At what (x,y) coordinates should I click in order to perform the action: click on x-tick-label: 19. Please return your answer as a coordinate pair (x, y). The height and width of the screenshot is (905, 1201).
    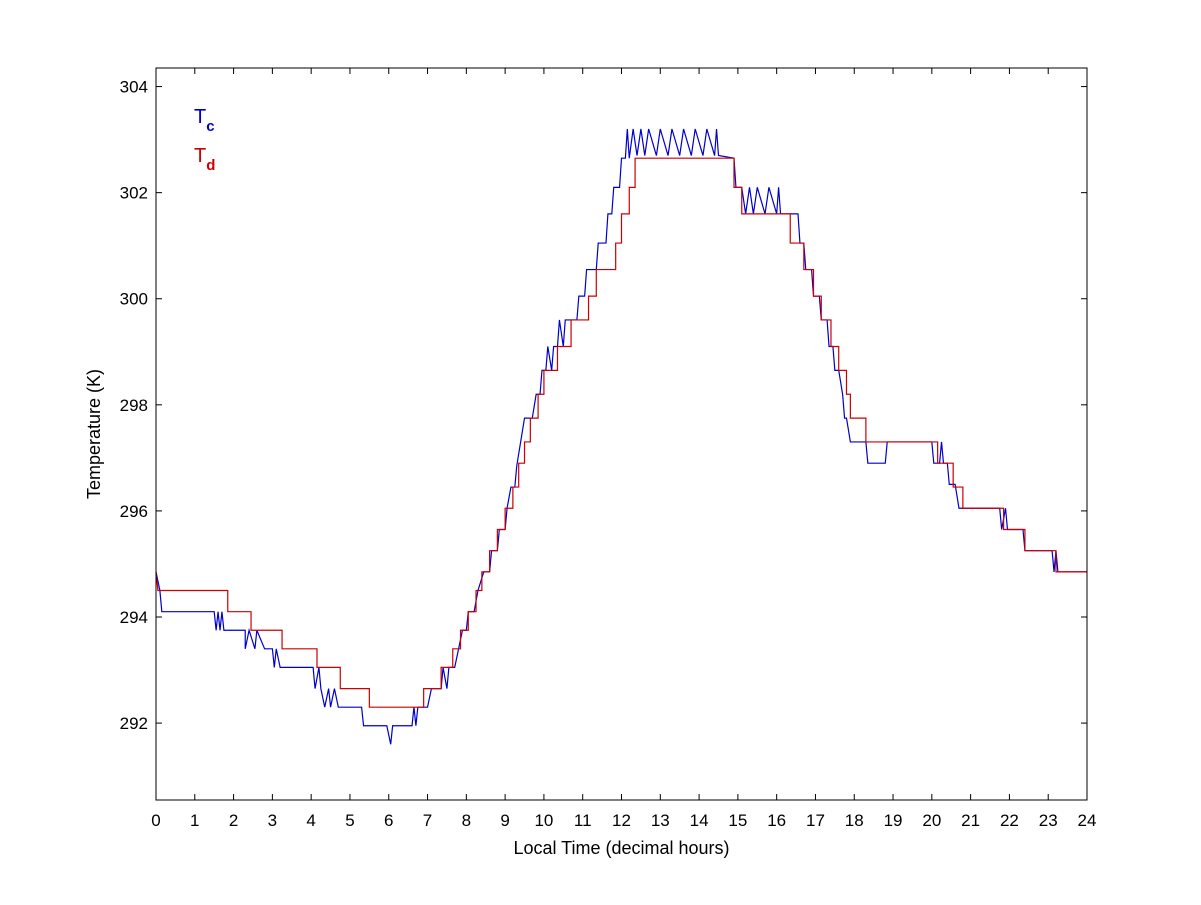
    Looking at the image, I should click on (893, 820).